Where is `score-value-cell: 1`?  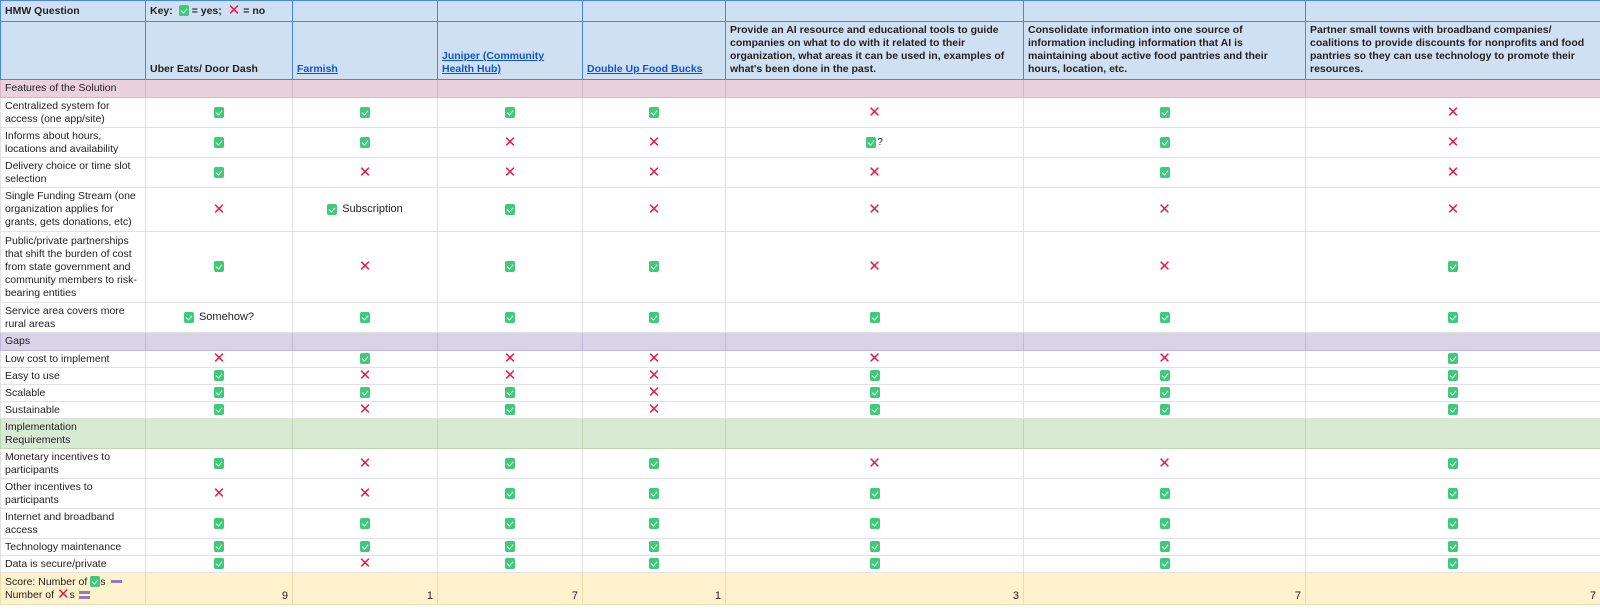
score-value-cell: 1 is located at coordinates (365, 588).